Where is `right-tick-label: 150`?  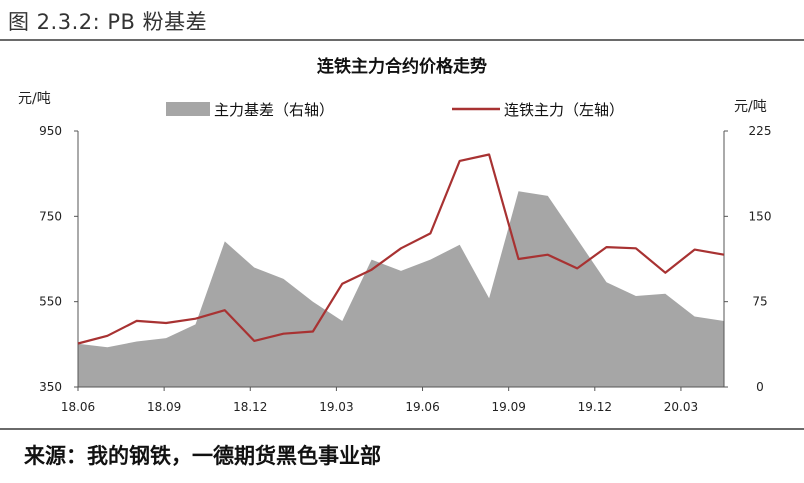
right-tick-label: 150 is located at coordinates (760, 216).